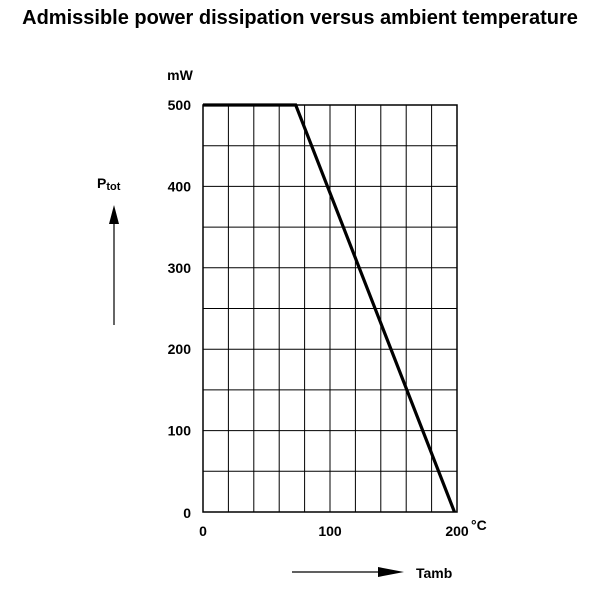 Image resolution: width=600 pixels, height=605 pixels. What do you see at coordinates (479, 525) in the screenshot?
I see `x-unit-label: °C` at bounding box center [479, 525].